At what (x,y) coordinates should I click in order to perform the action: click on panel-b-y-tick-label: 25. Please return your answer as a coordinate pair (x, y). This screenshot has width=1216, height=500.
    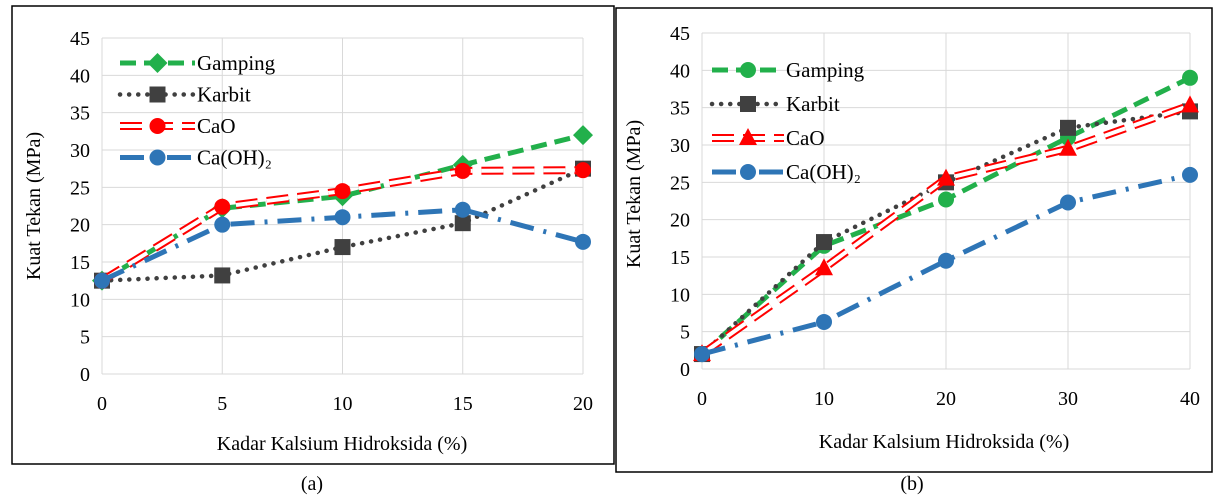
    Looking at the image, I should click on (680, 183).